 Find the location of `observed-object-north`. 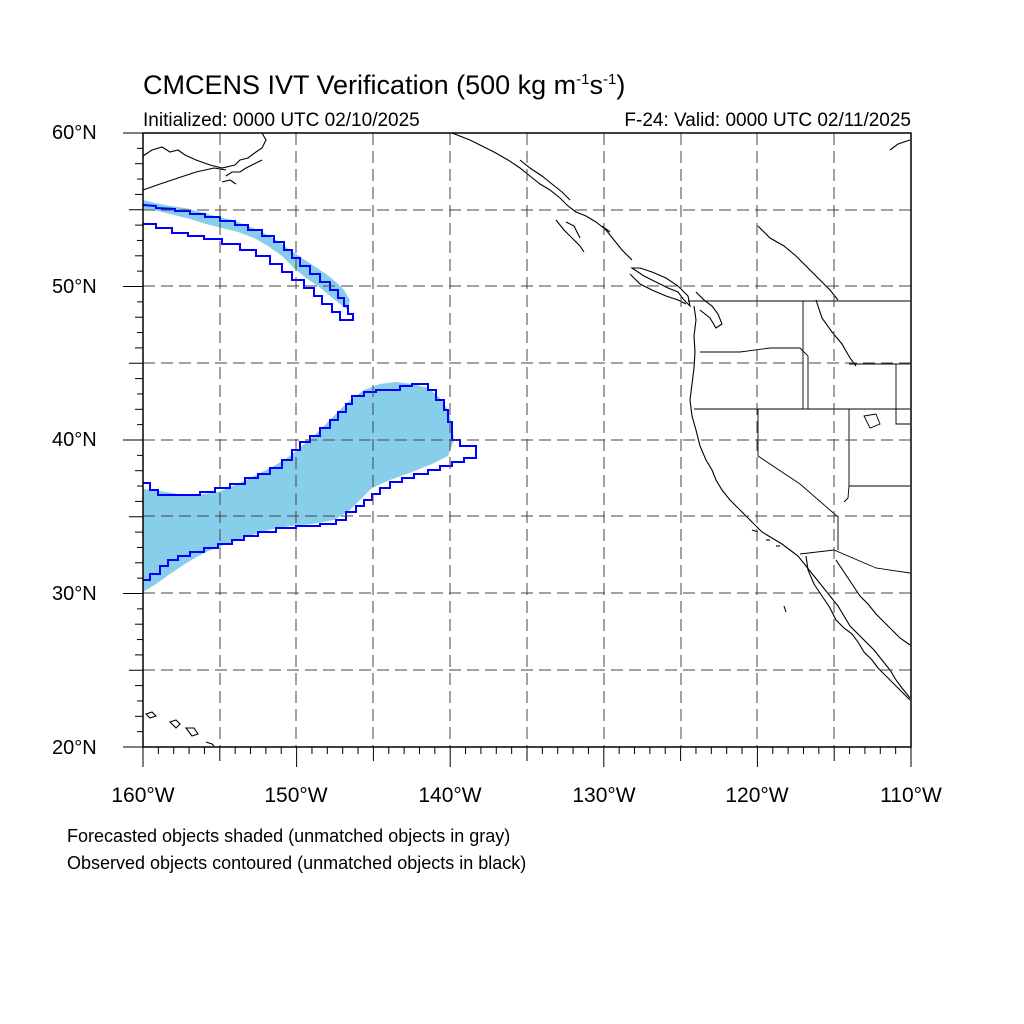

observed-object-north is located at coordinates (248, 262).